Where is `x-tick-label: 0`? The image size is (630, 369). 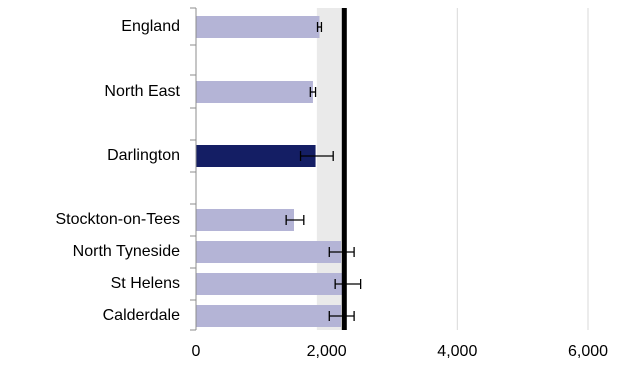
x-tick-label: 0 is located at coordinates (196, 351).